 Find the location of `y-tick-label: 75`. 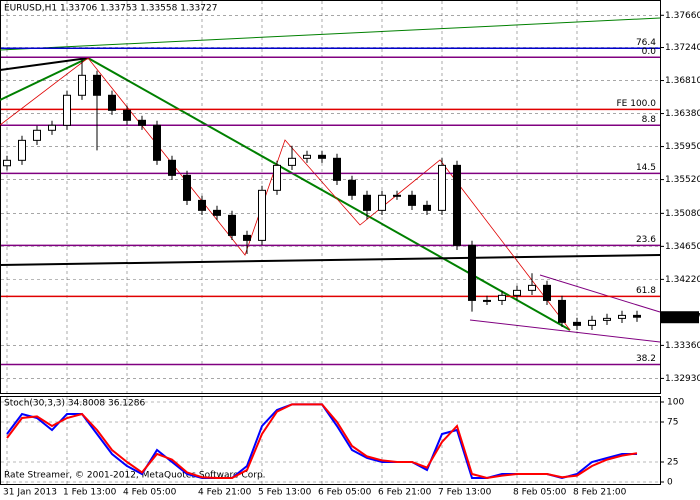

y-tick-label: 75 is located at coordinates (672, 423).